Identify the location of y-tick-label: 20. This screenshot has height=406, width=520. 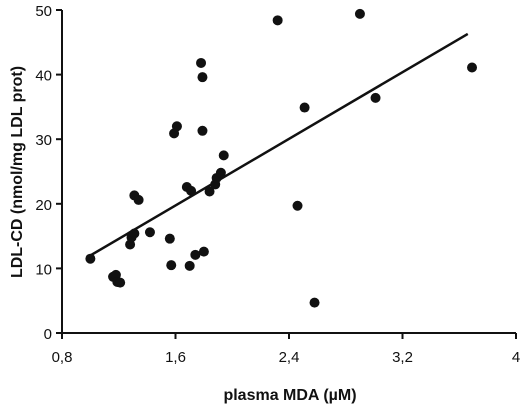
(43, 205).